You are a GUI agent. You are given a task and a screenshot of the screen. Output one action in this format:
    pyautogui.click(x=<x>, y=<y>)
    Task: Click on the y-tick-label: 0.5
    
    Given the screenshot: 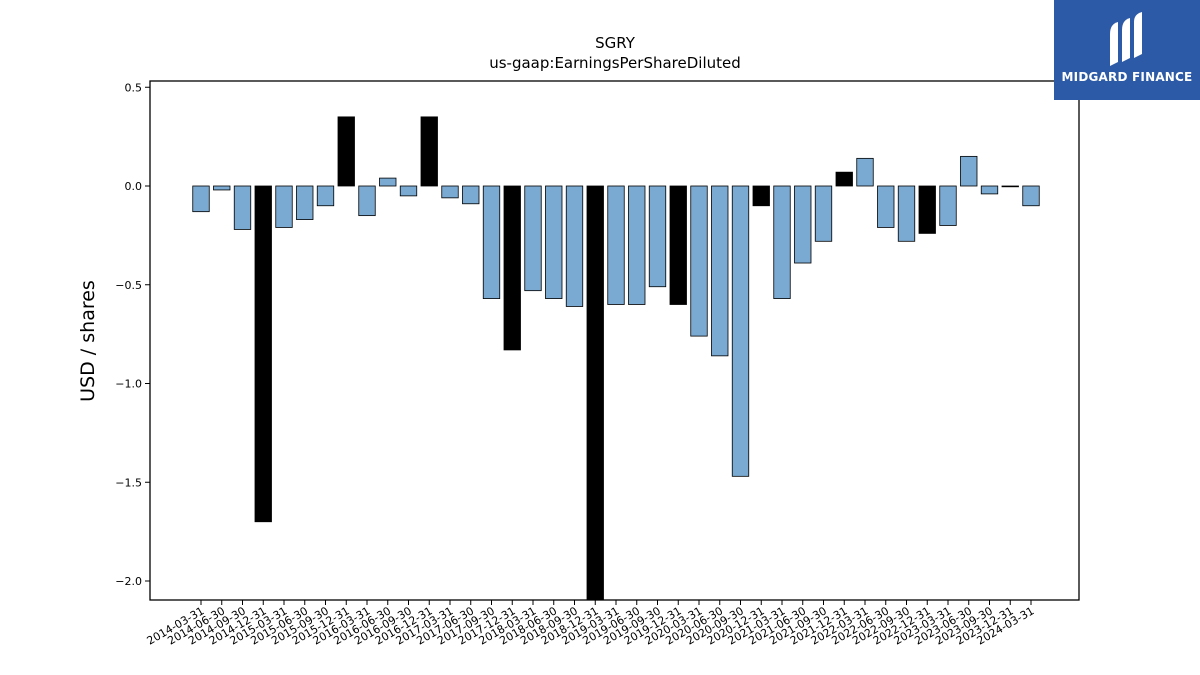 What is the action you would take?
    pyautogui.click(x=134, y=87)
    